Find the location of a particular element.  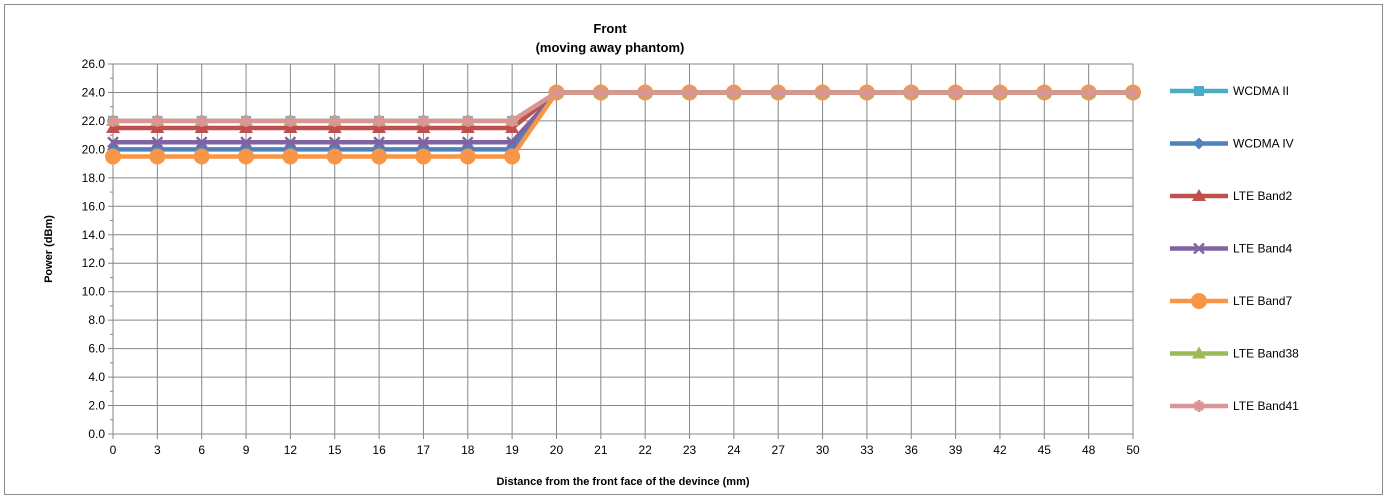

x-tick-label: 36 is located at coordinates (912, 450).